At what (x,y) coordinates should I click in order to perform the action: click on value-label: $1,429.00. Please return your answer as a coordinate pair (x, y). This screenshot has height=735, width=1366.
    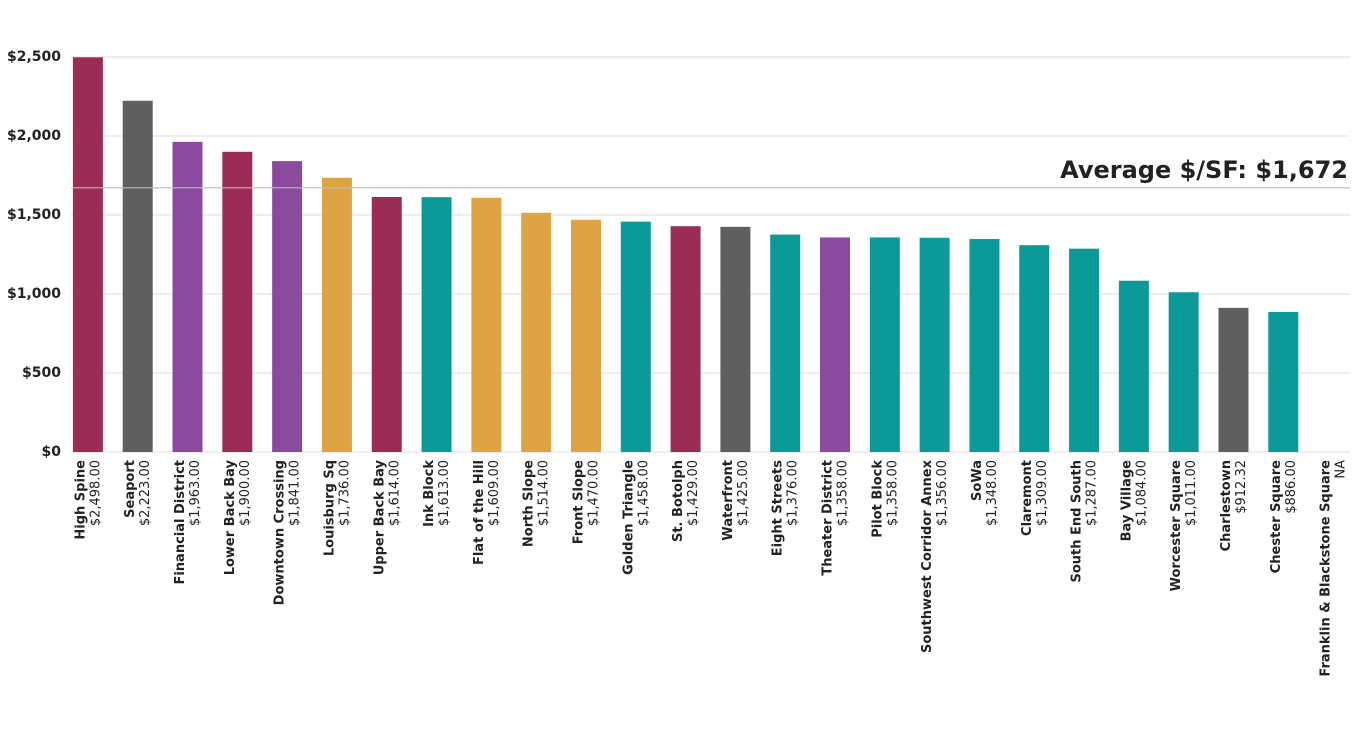
    Looking at the image, I should click on (693, 493).